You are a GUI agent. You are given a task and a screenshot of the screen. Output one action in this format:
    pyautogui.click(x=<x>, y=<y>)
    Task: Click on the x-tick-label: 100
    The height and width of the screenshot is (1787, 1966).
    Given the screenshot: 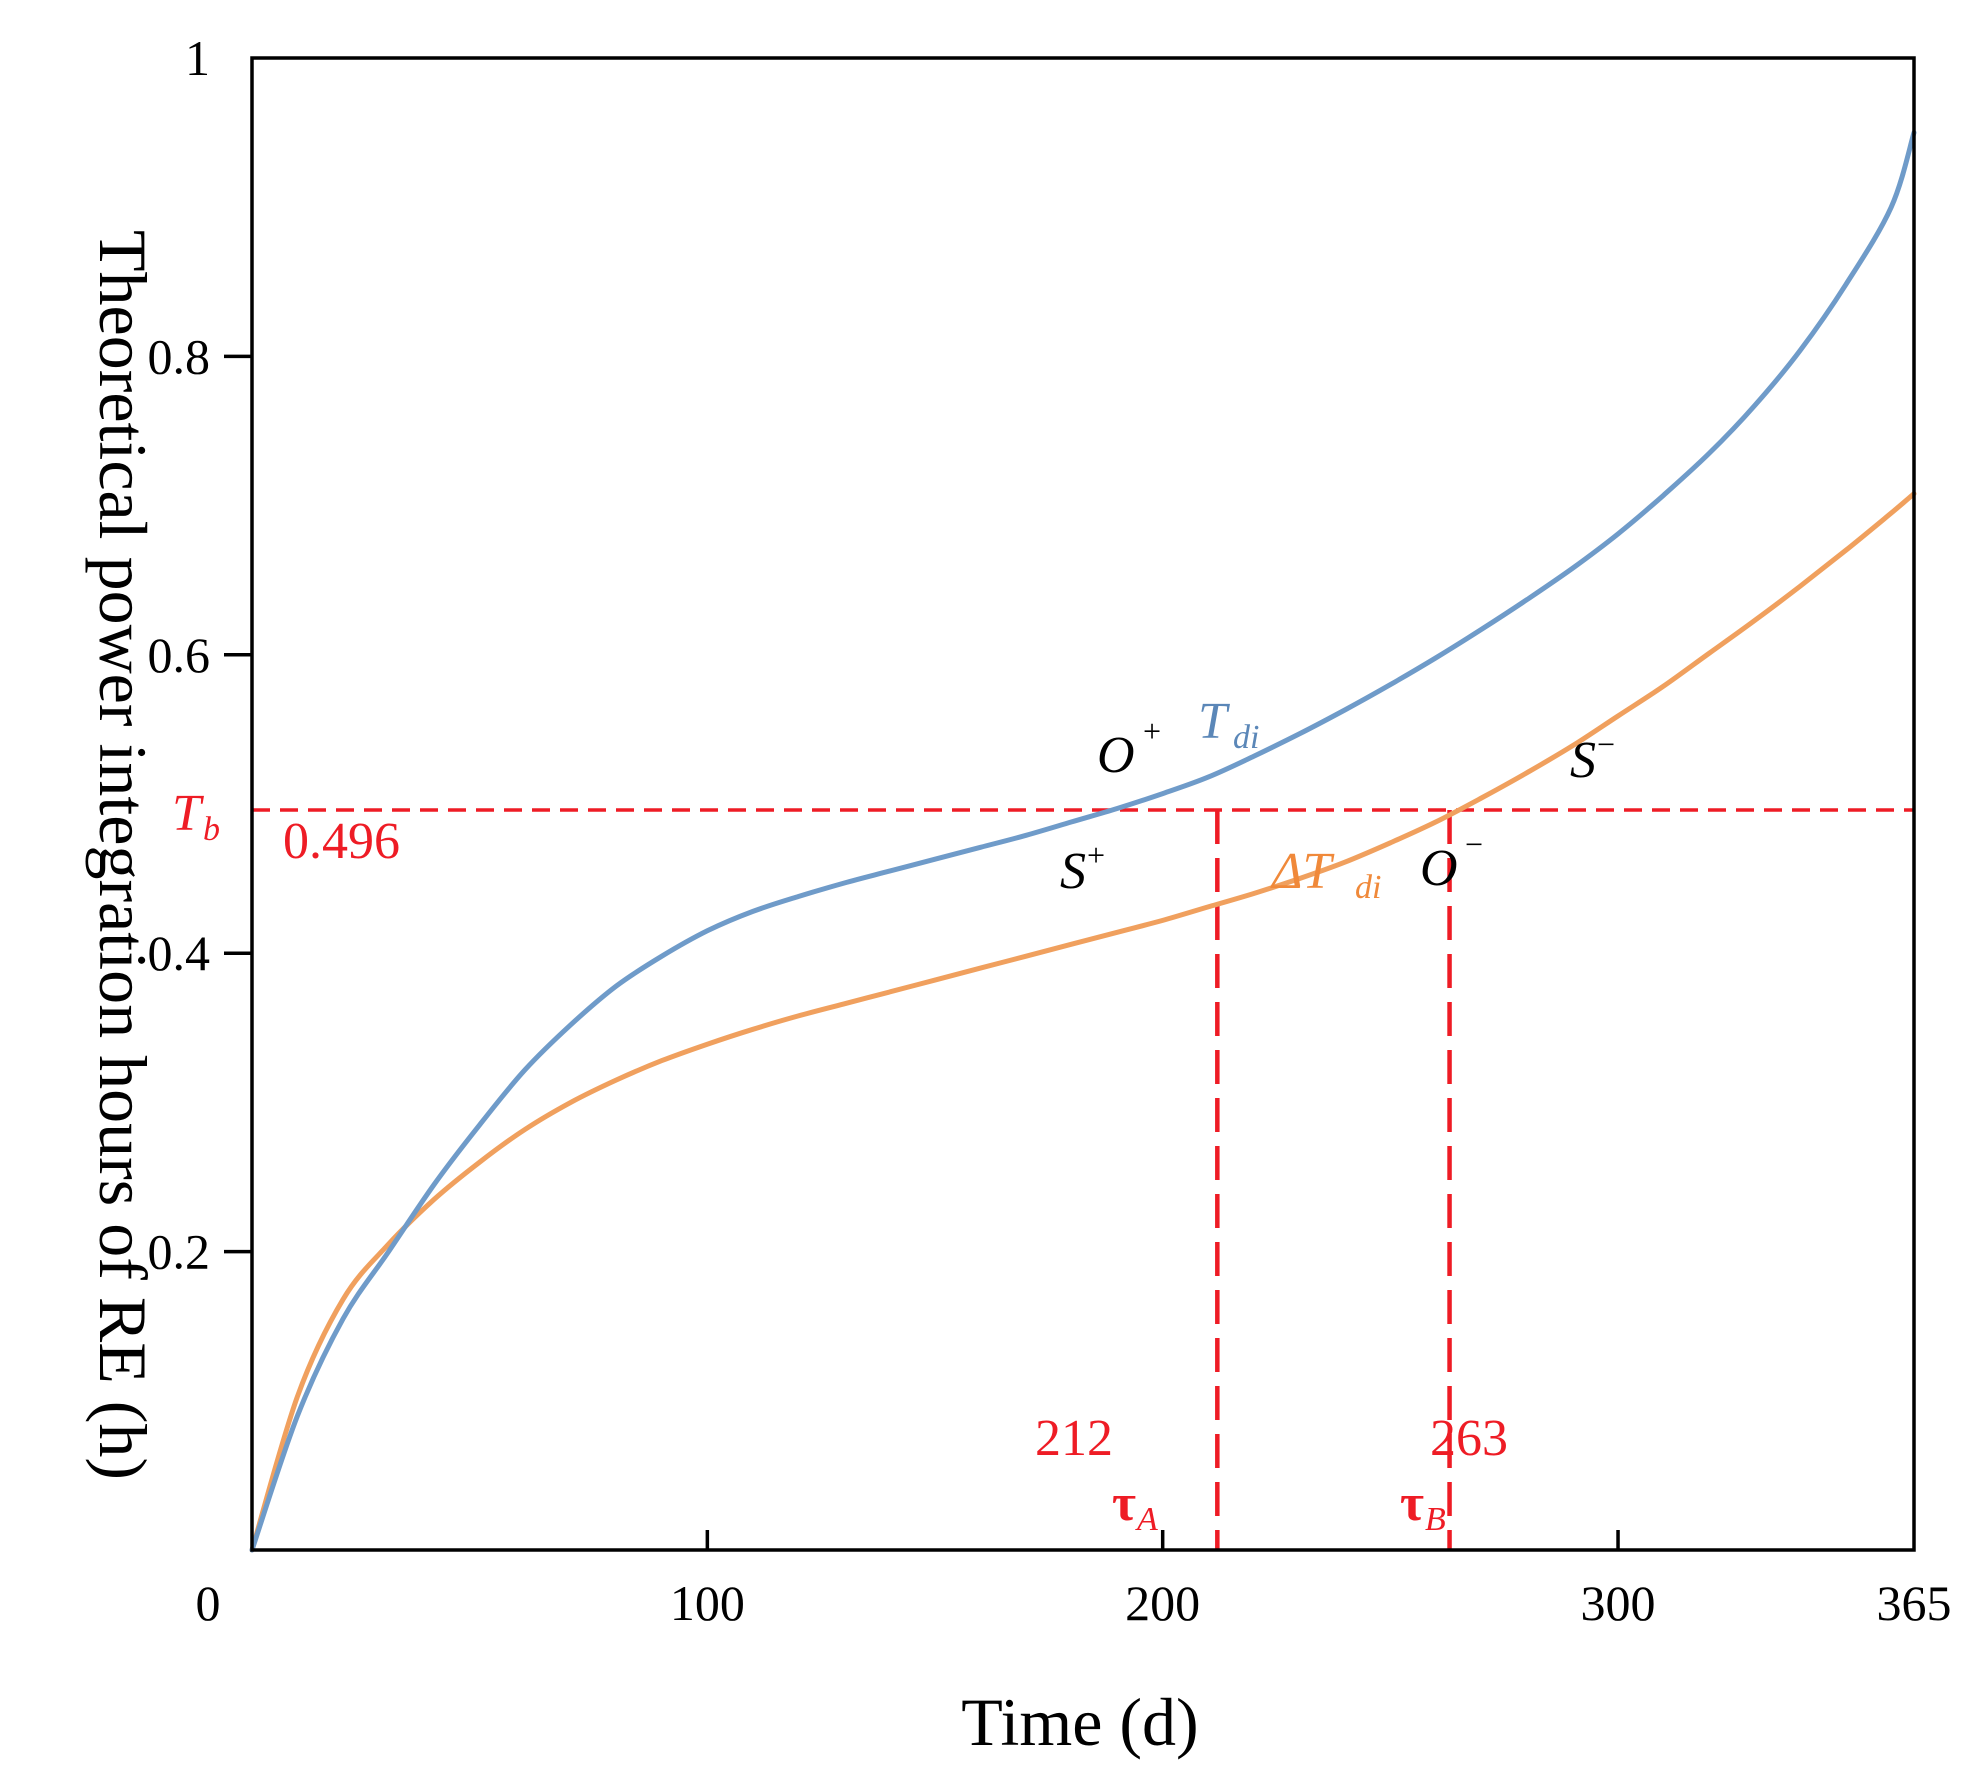 What is the action you would take?
    pyautogui.click(x=707, y=1603)
    